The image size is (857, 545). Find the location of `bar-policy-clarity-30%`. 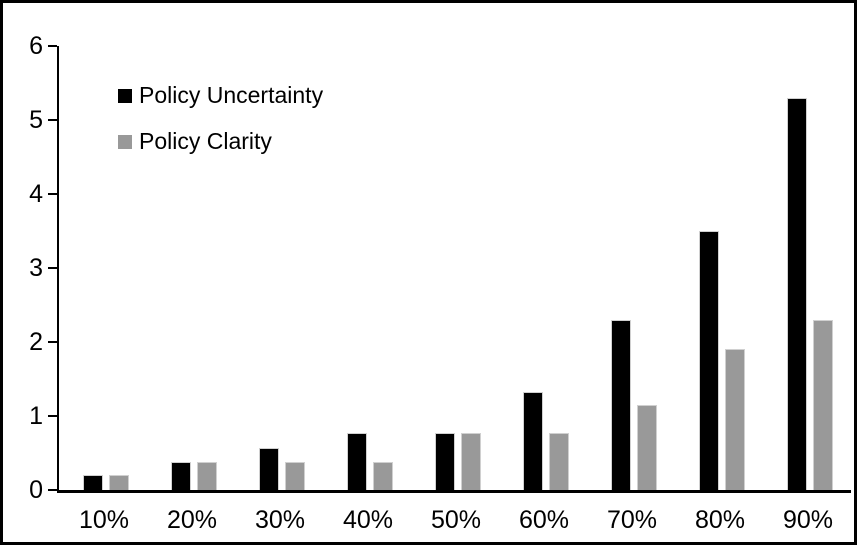

bar-policy-clarity-30% is located at coordinates (295, 475).